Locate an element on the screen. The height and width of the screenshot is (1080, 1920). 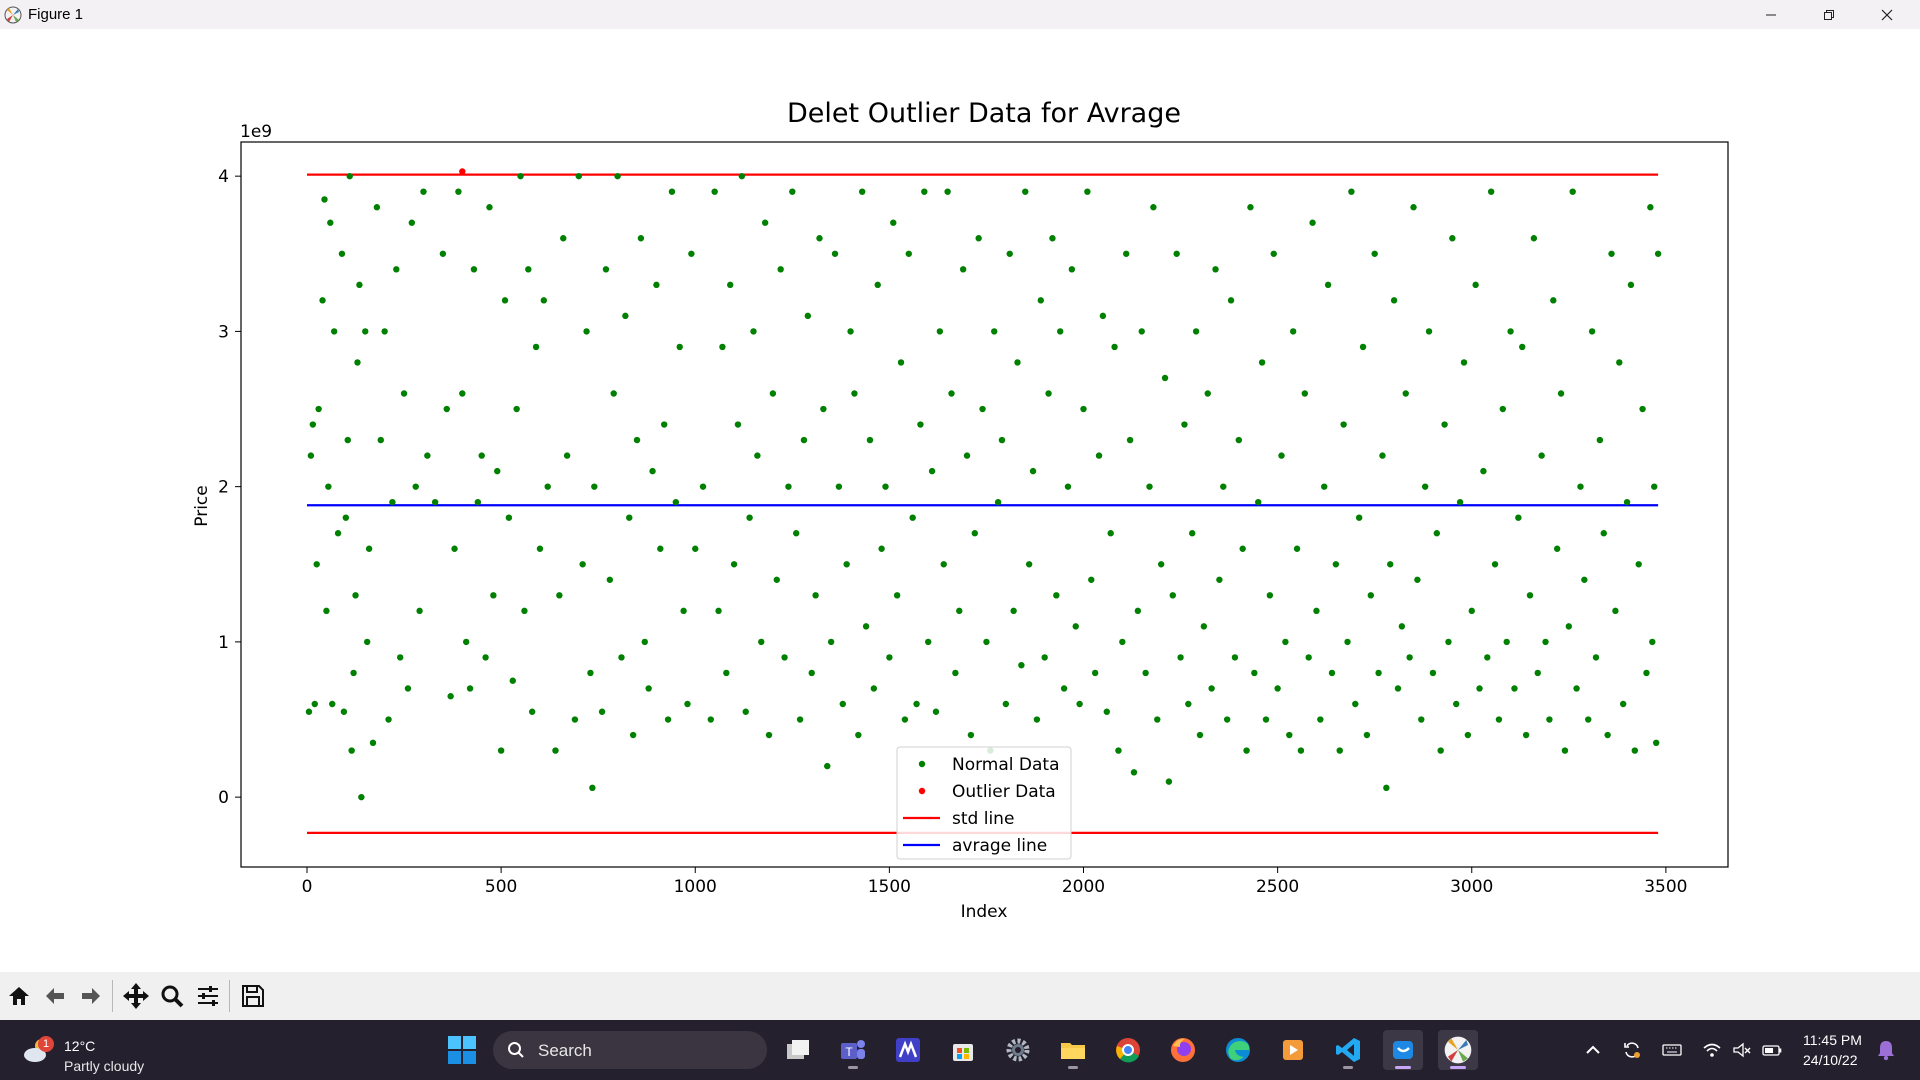
matplotlib-figure-app is located at coordinates (1458, 1050).